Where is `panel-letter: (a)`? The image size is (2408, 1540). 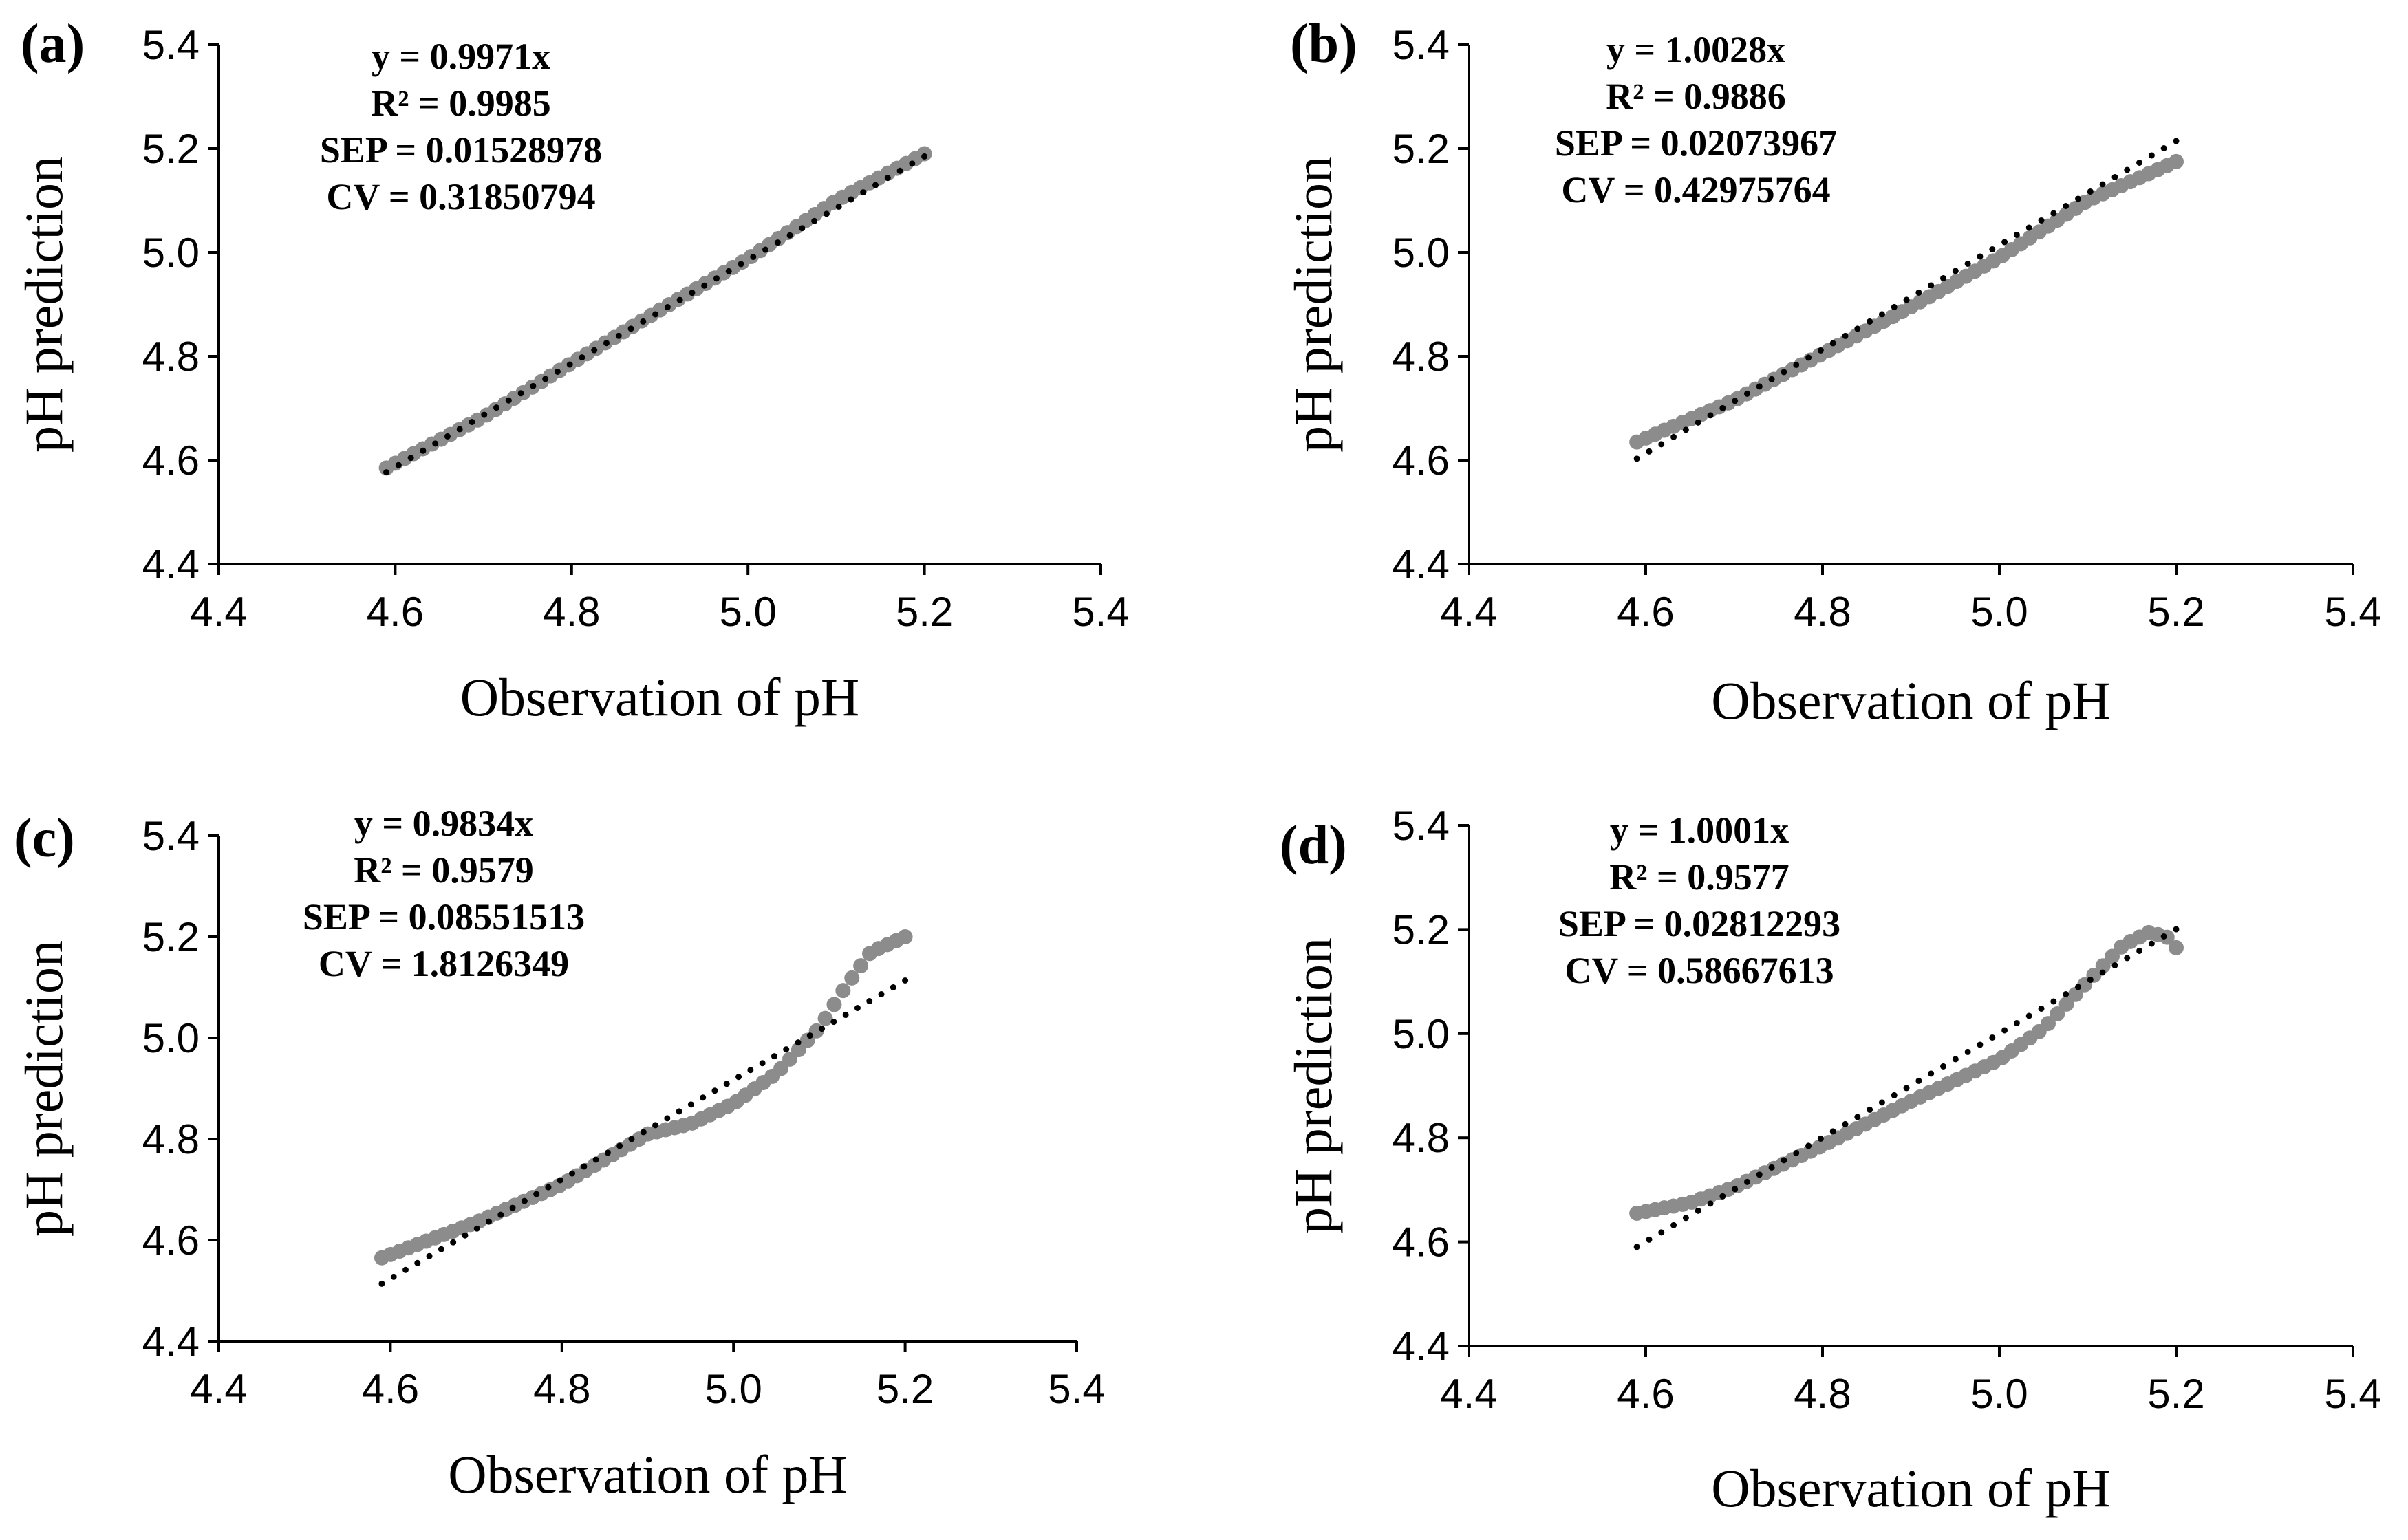
panel-letter: (a) is located at coordinates (53, 44).